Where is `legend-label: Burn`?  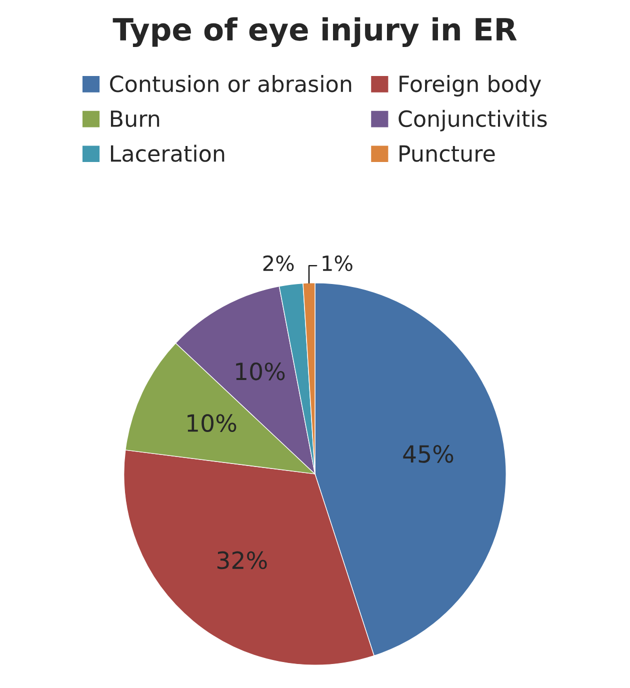
legend-label: Burn is located at coordinates (135, 119).